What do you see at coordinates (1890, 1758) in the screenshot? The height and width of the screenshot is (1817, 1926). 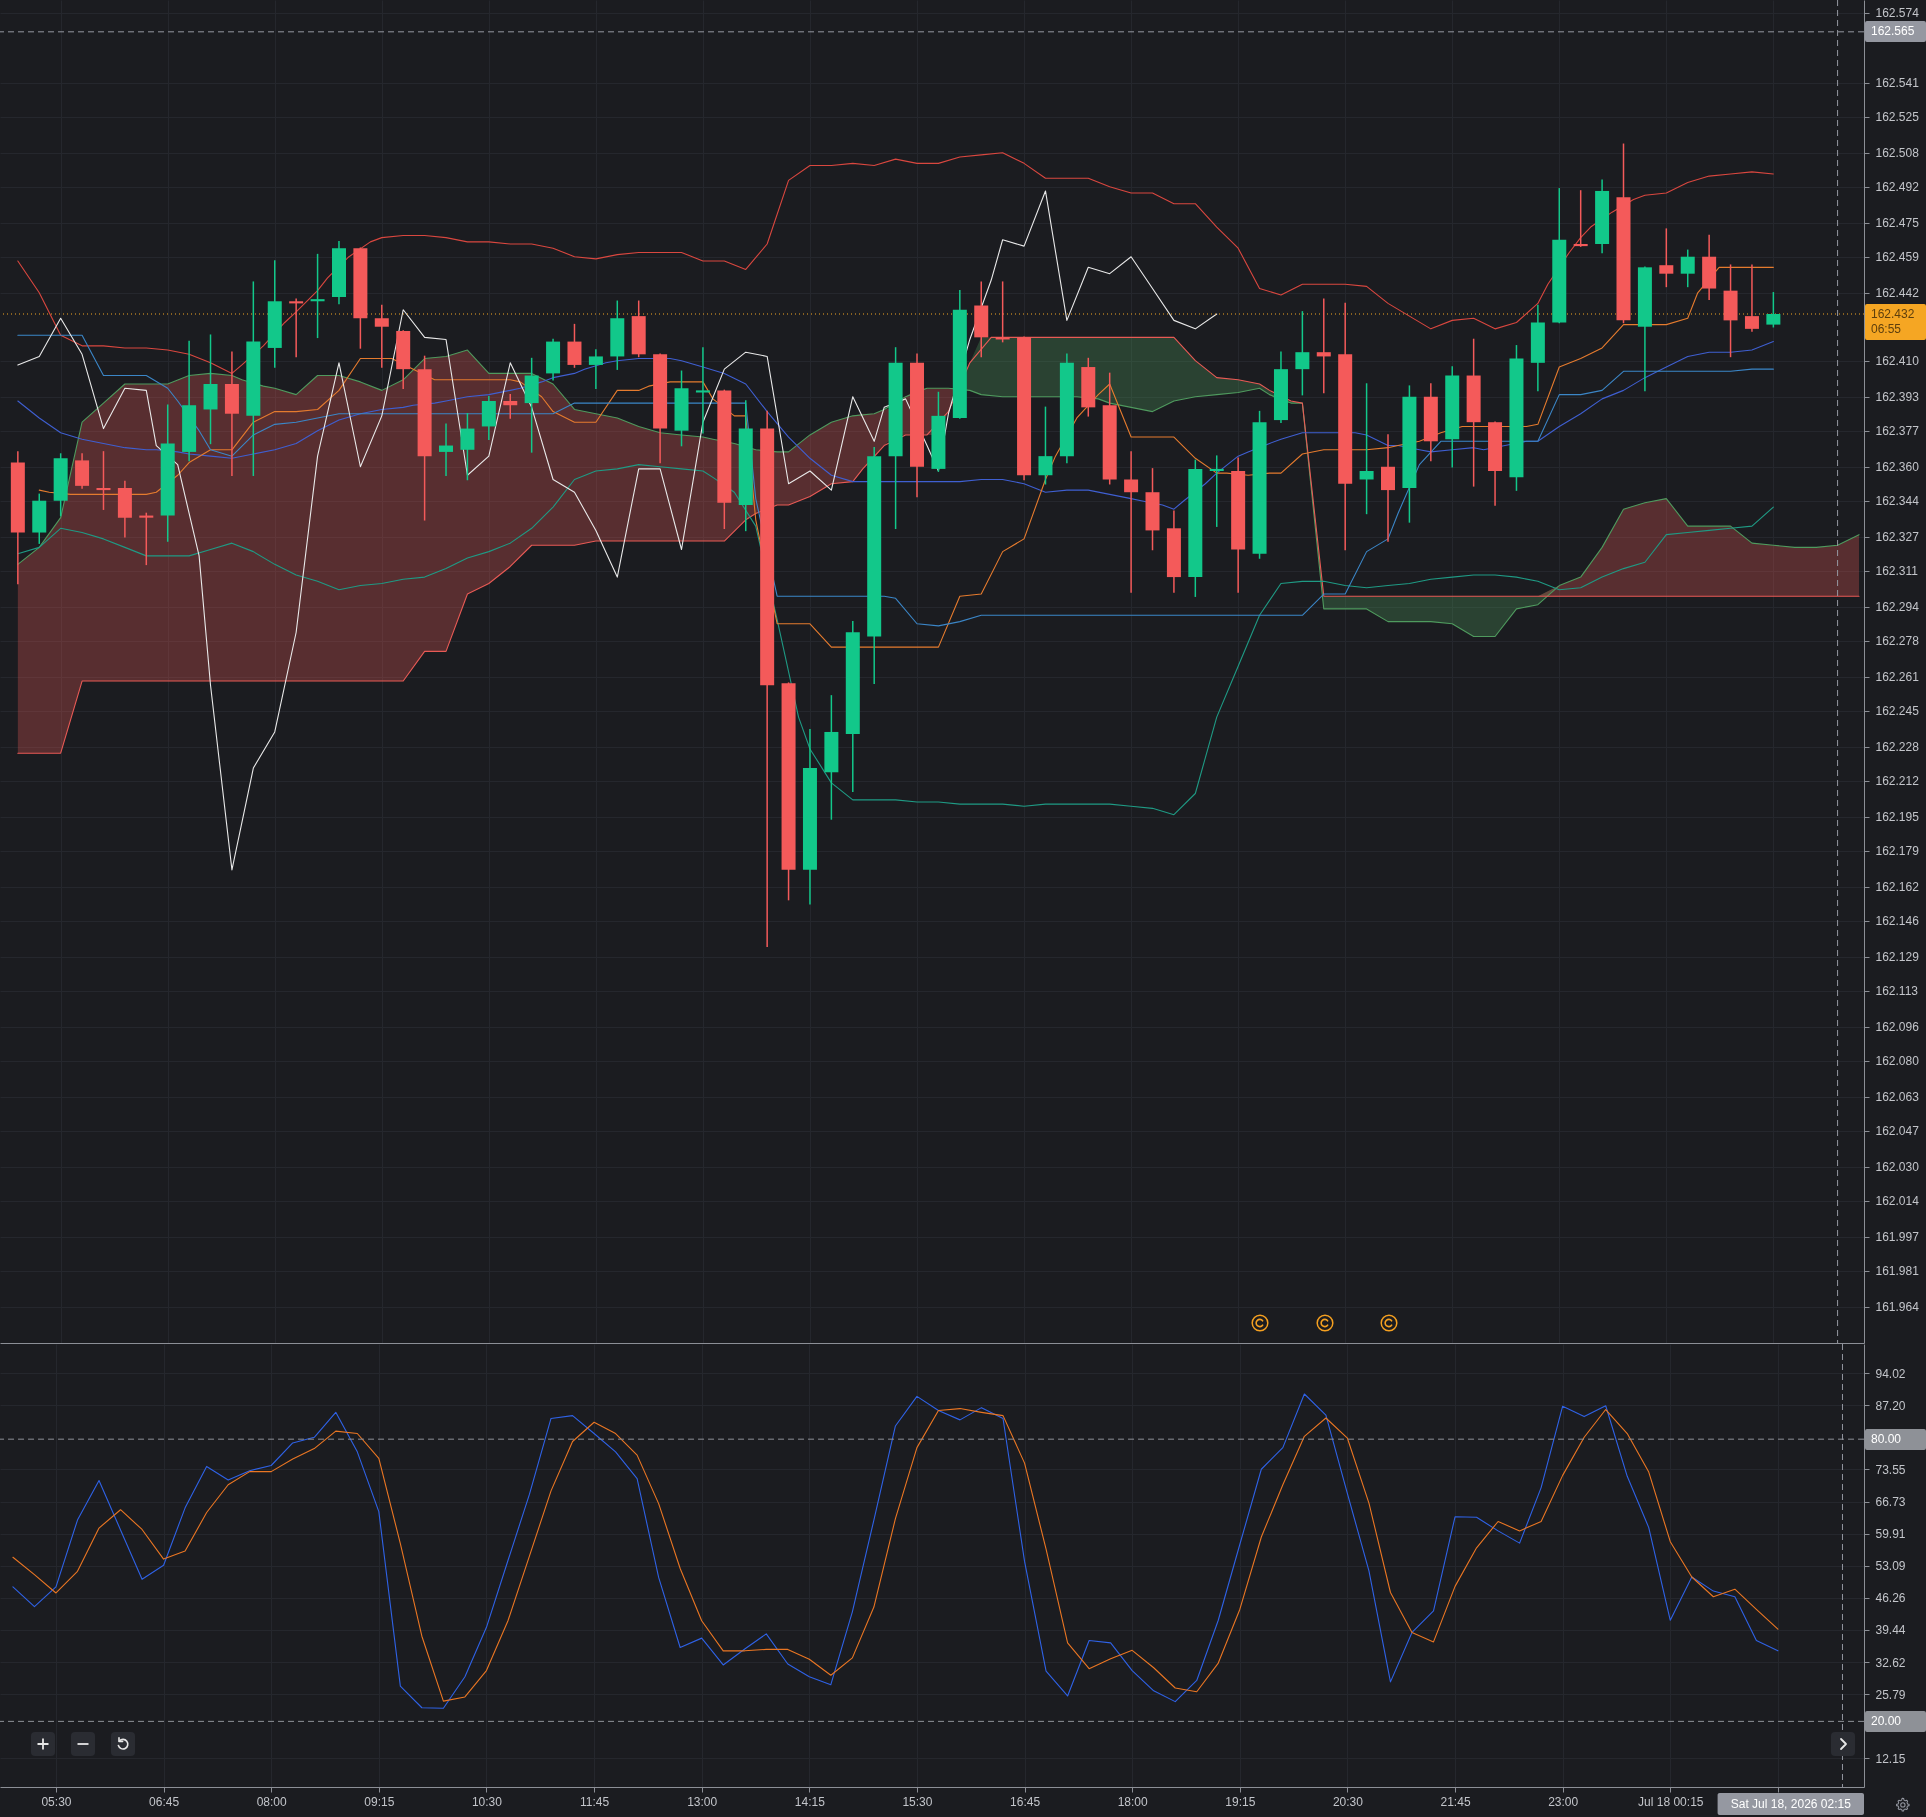 I see `y-tick-label: 12.15` at bounding box center [1890, 1758].